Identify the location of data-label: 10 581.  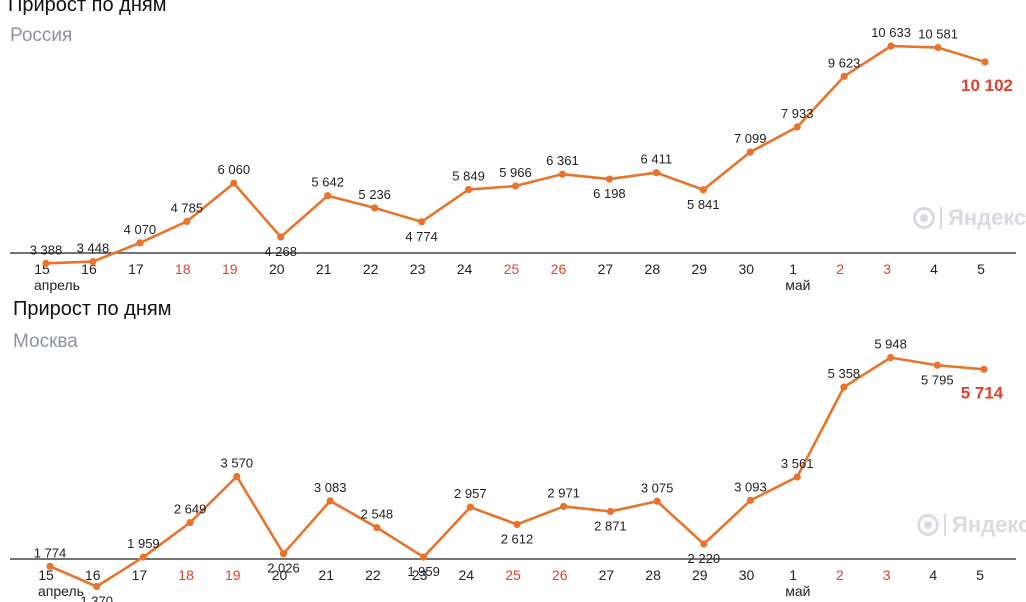
(938, 34).